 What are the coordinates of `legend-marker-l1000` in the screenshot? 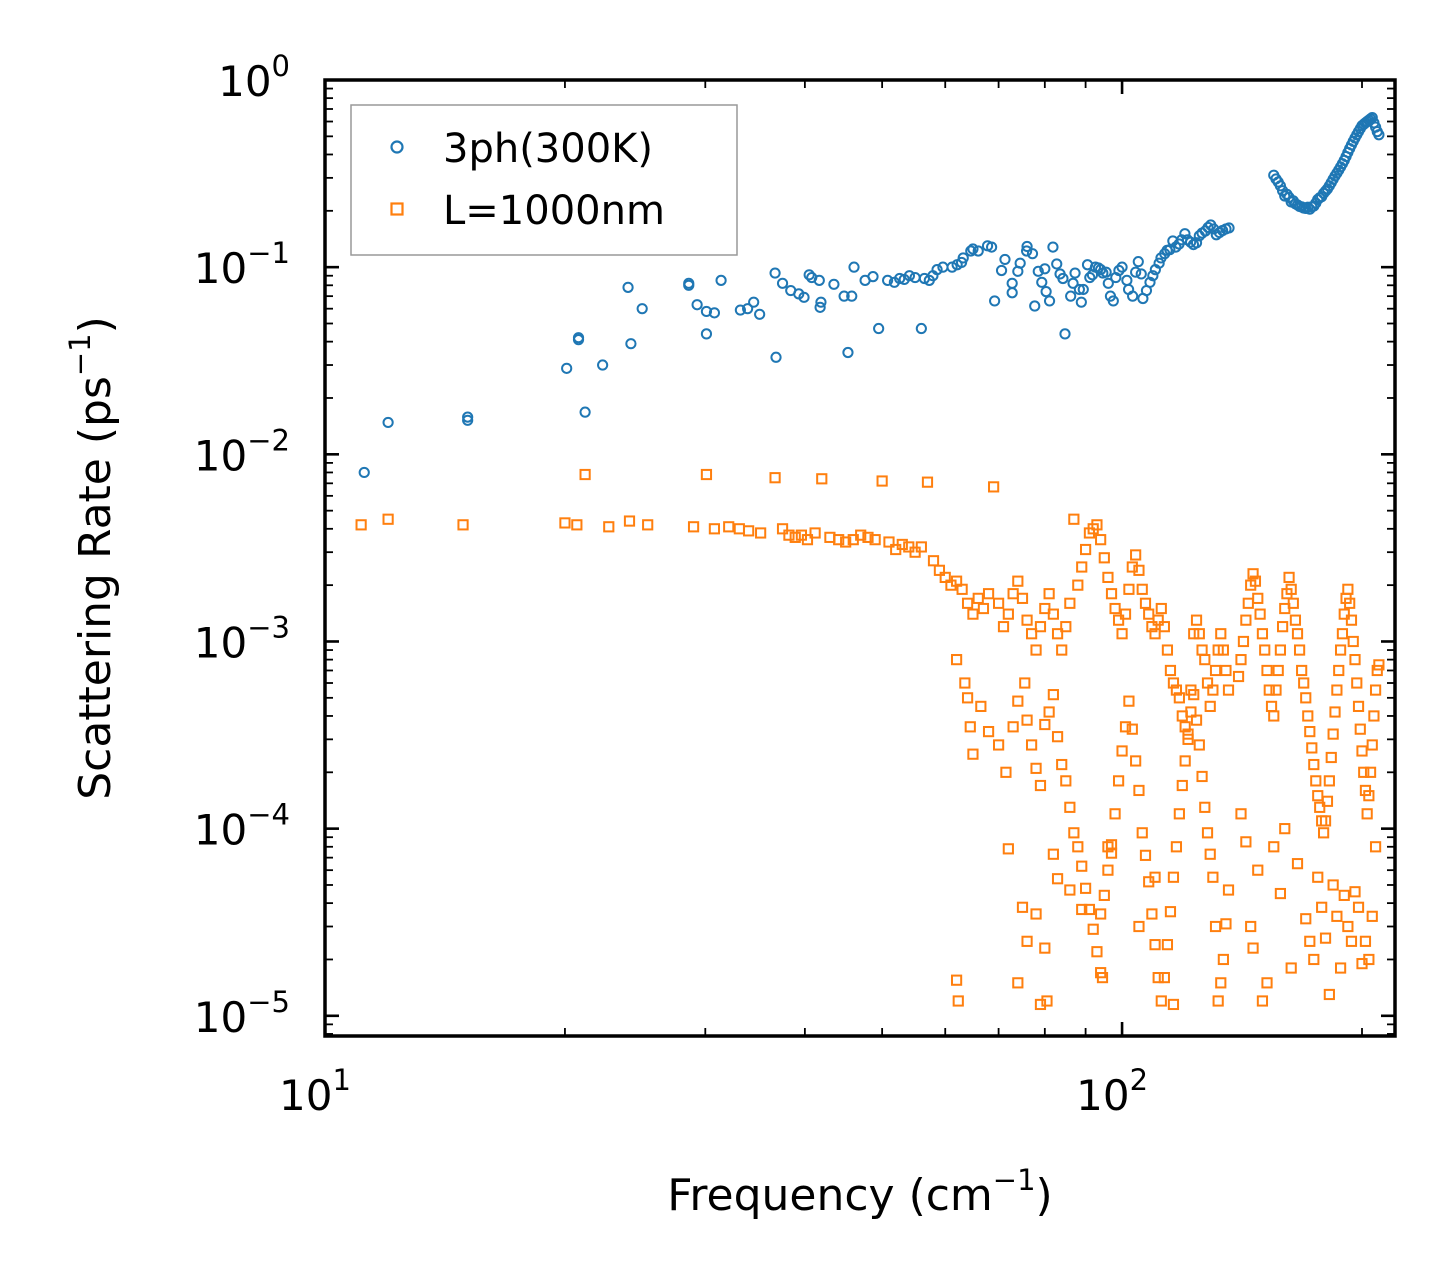 It's located at (397, 209).